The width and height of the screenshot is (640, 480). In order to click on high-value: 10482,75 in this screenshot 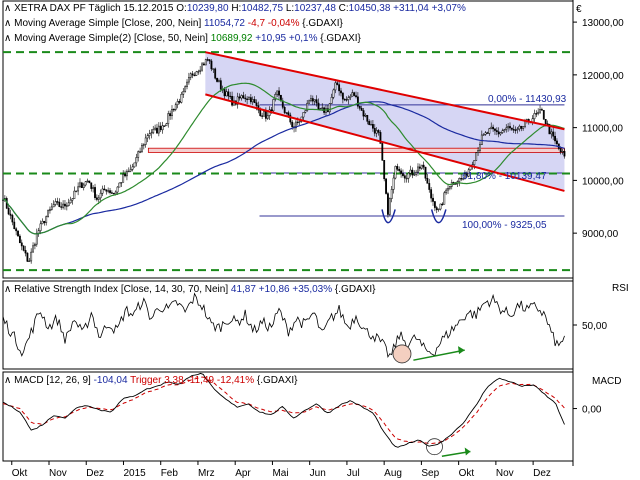, I will do `click(262, 8)`.